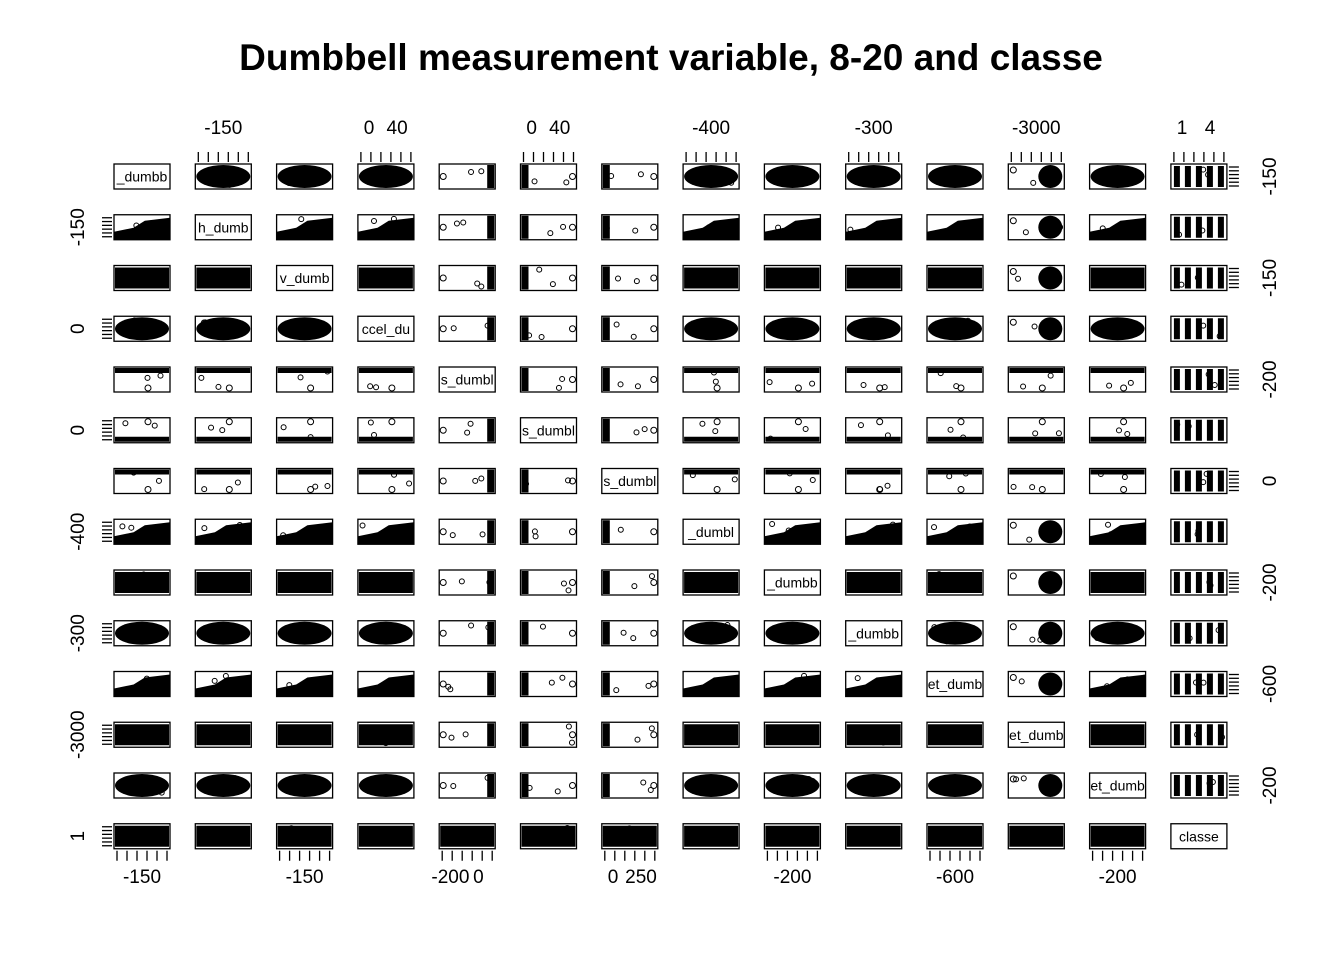 The width and height of the screenshot is (1344, 960). I want to click on variable-label: classe, so click(1199, 836).